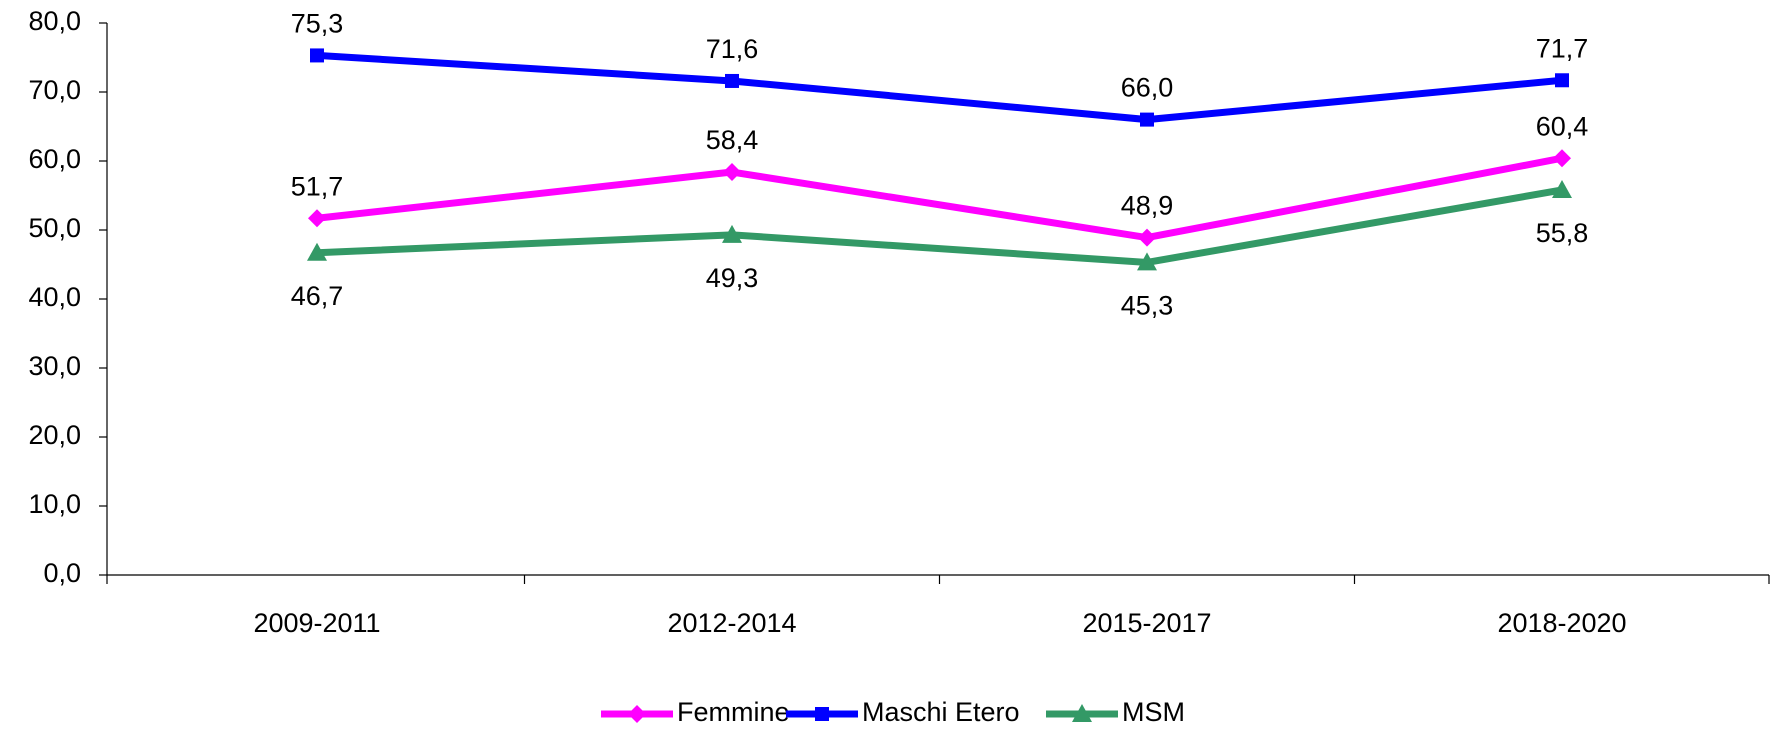 This screenshot has height=729, width=1773. I want to click on y-tick-label: 60,0, so click(54, 159).